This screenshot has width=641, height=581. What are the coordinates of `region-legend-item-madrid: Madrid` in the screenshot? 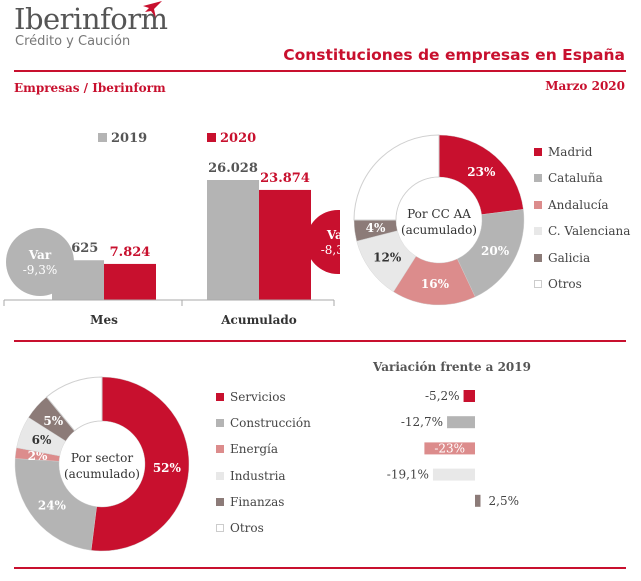 It's located at (582, 158).